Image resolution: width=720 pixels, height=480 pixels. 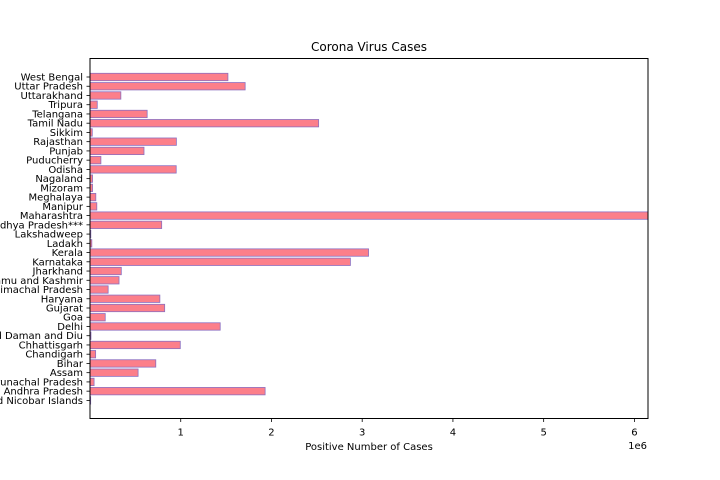 What do you see at coordinates (70, 364) in the screenshot?
I see `y-tick-label: Bihar` at bounding box center [70, 364].